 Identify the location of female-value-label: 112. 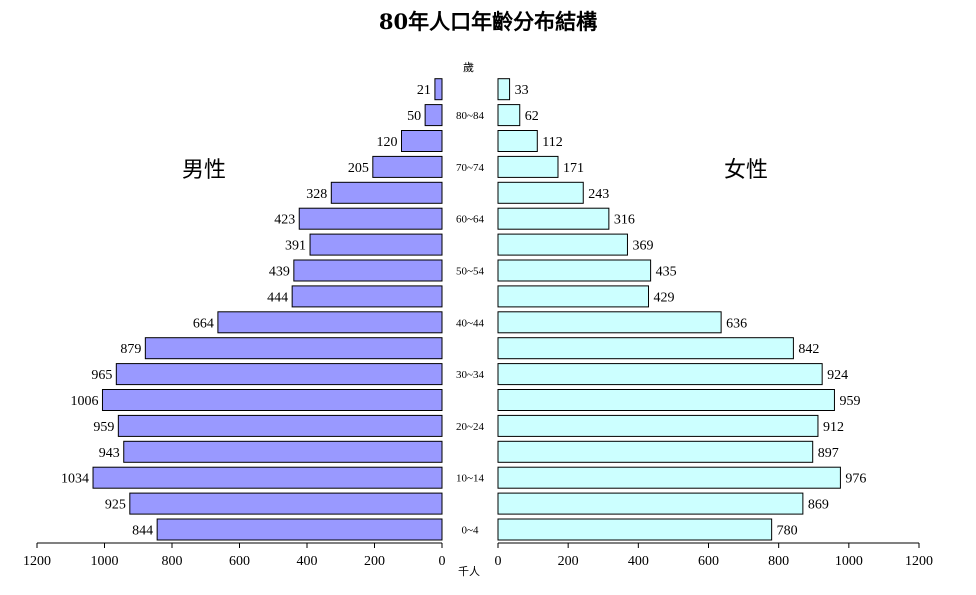
(552, 142).